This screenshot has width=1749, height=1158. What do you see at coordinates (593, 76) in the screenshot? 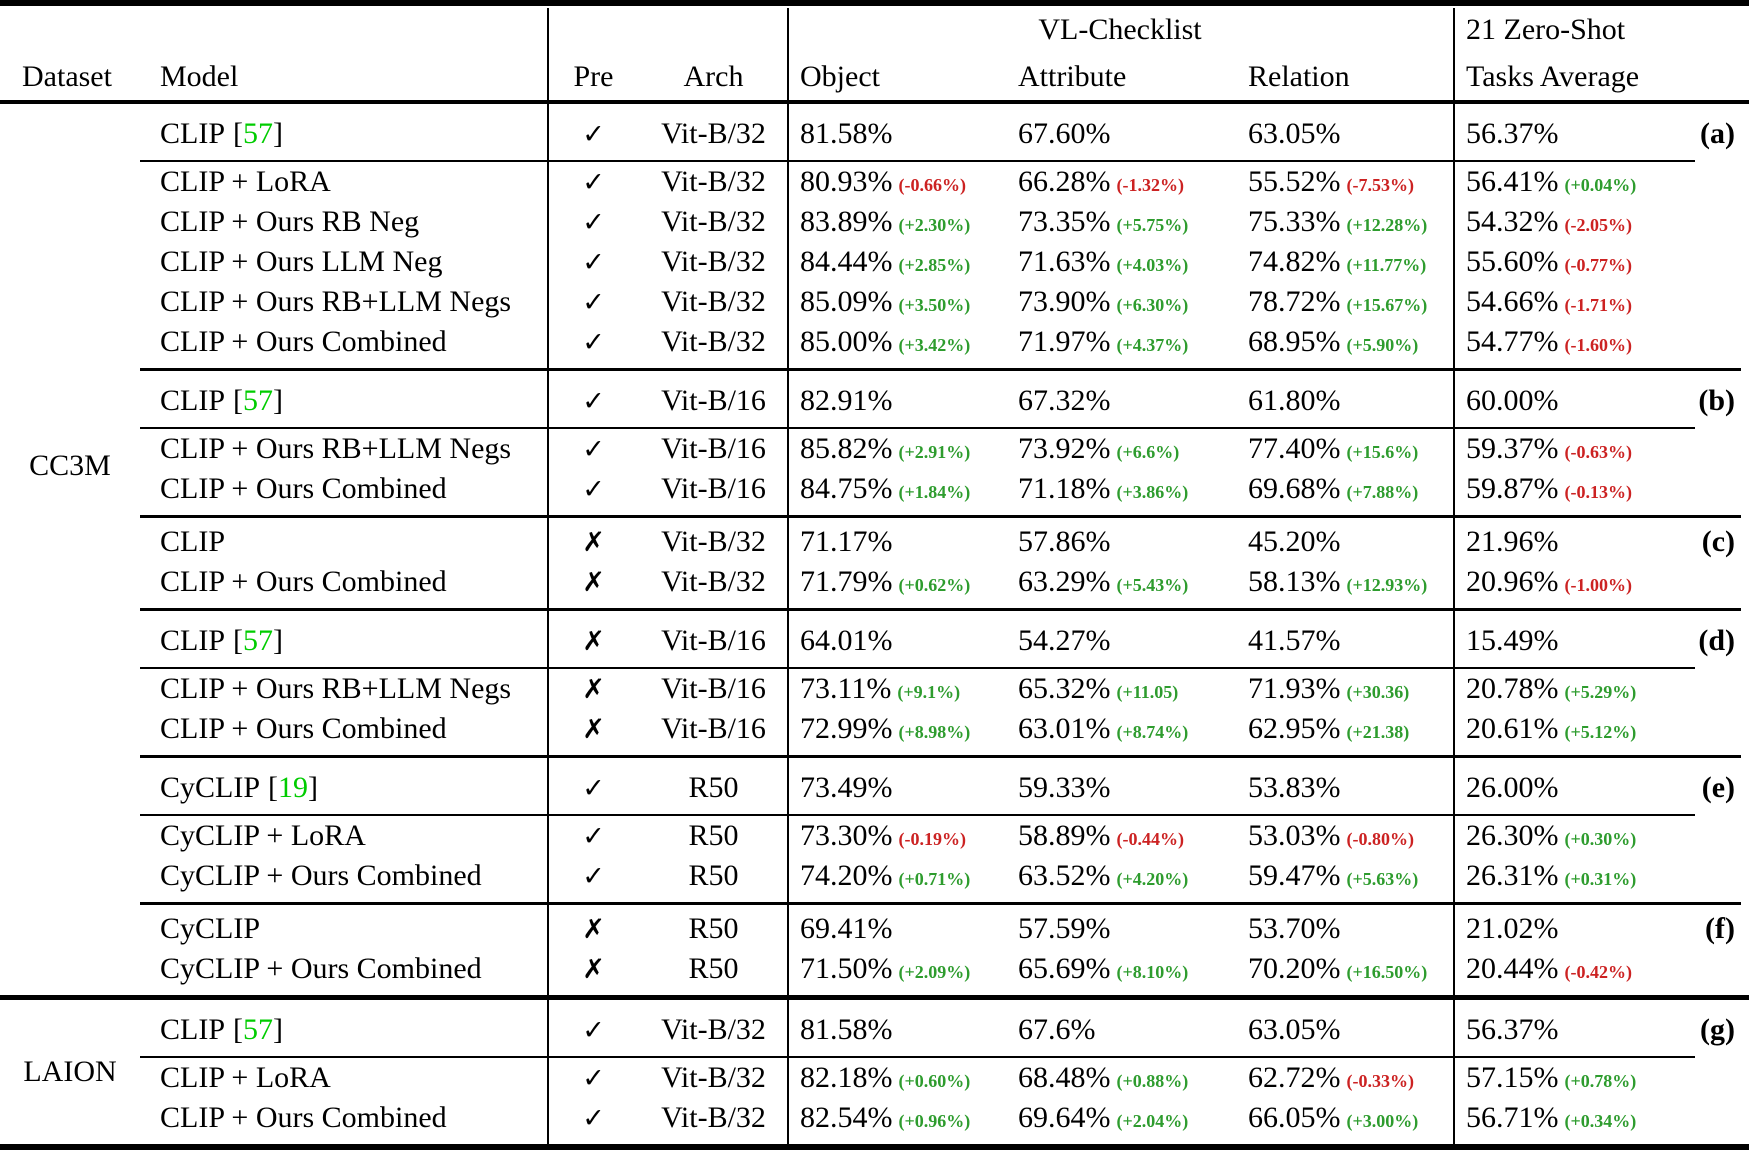
I see `header-pretrained: Pre` at bounding box center [593, 76].